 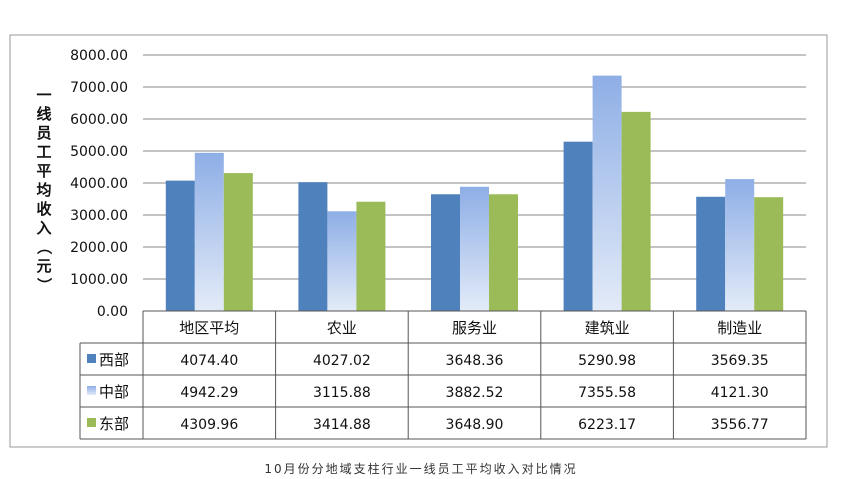 I want to click on legend-key-西部, so click(x=91, y=358).